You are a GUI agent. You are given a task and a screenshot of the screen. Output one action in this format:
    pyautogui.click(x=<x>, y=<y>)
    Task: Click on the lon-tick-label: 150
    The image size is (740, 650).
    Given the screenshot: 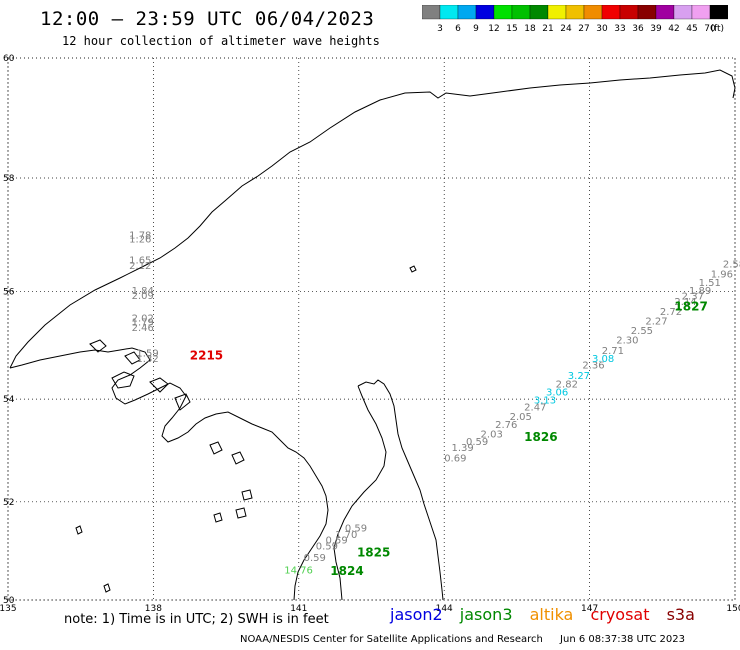 What is the action you would take?
    pyautogui.click(x=733, y=609)
    